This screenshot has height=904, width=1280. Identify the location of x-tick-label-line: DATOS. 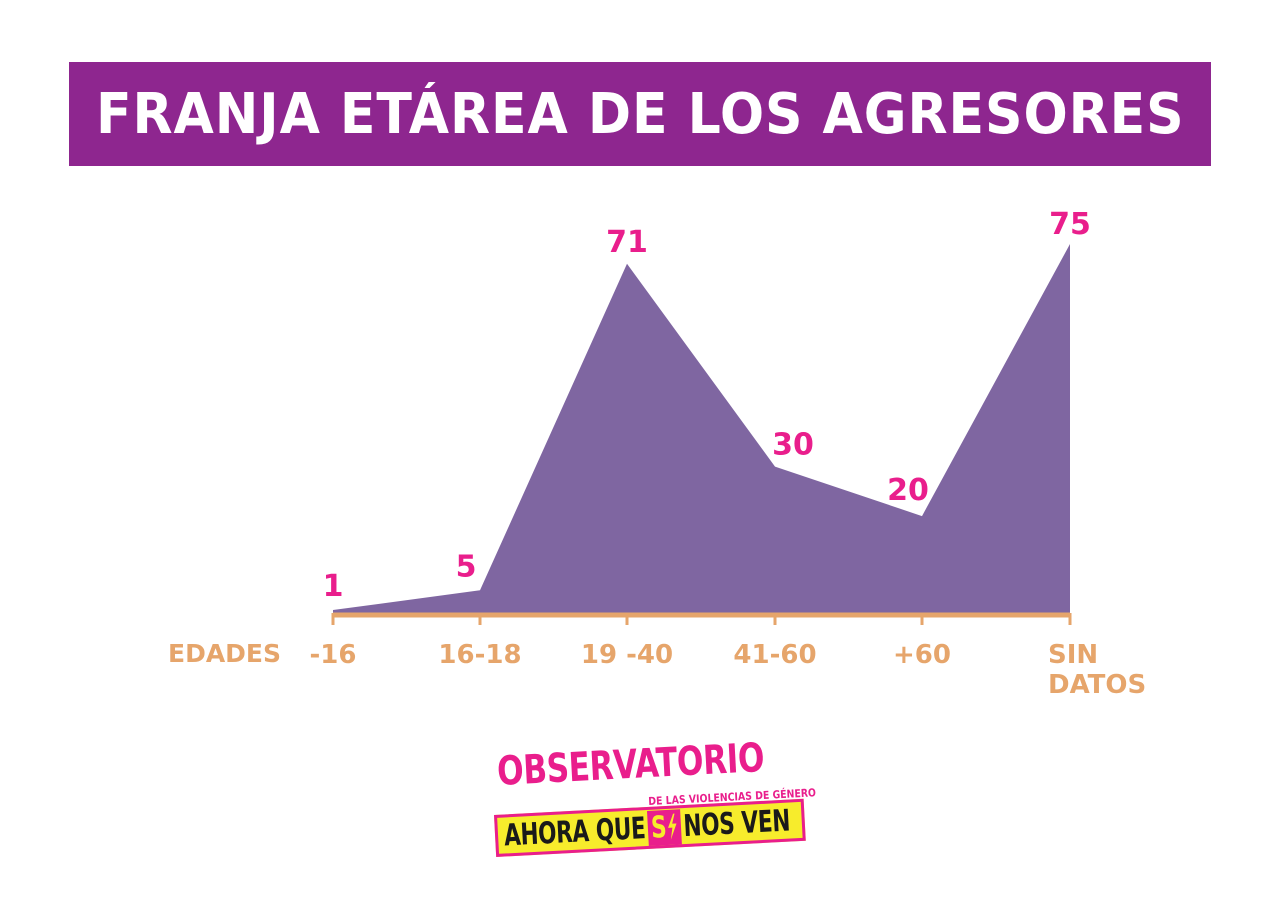
(1097, 685).